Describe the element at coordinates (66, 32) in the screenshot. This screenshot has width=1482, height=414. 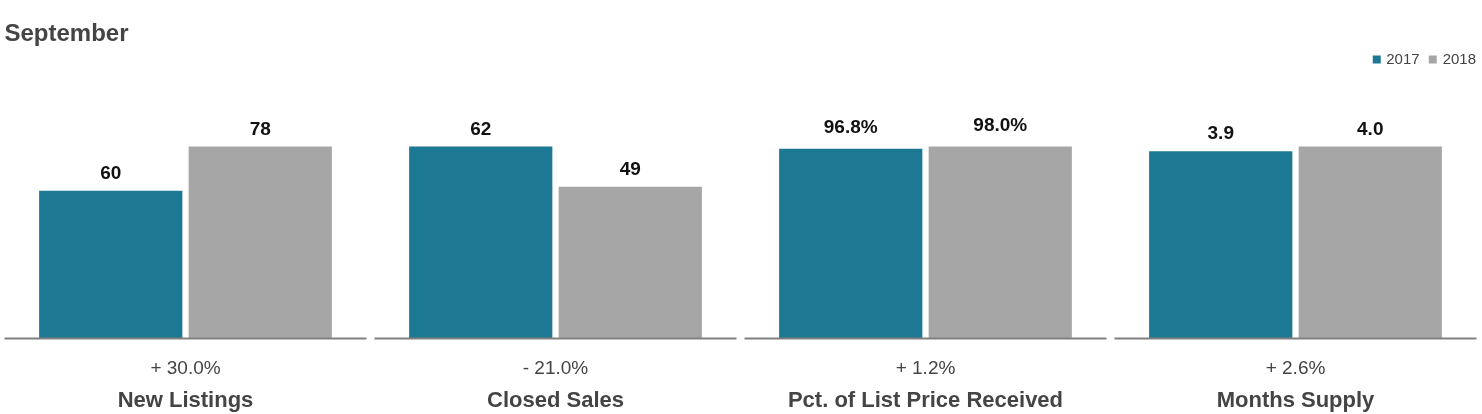
I see `chart-title: September` at that location.